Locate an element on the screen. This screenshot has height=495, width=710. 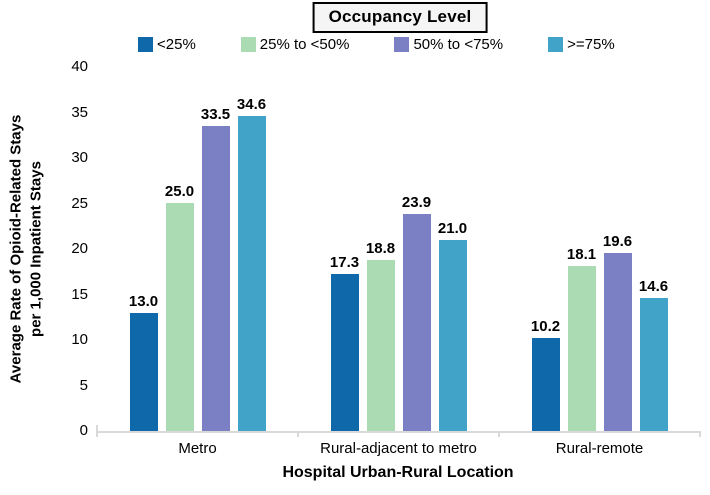
y-tick-label: 10 is located at coordinates (79, 339).